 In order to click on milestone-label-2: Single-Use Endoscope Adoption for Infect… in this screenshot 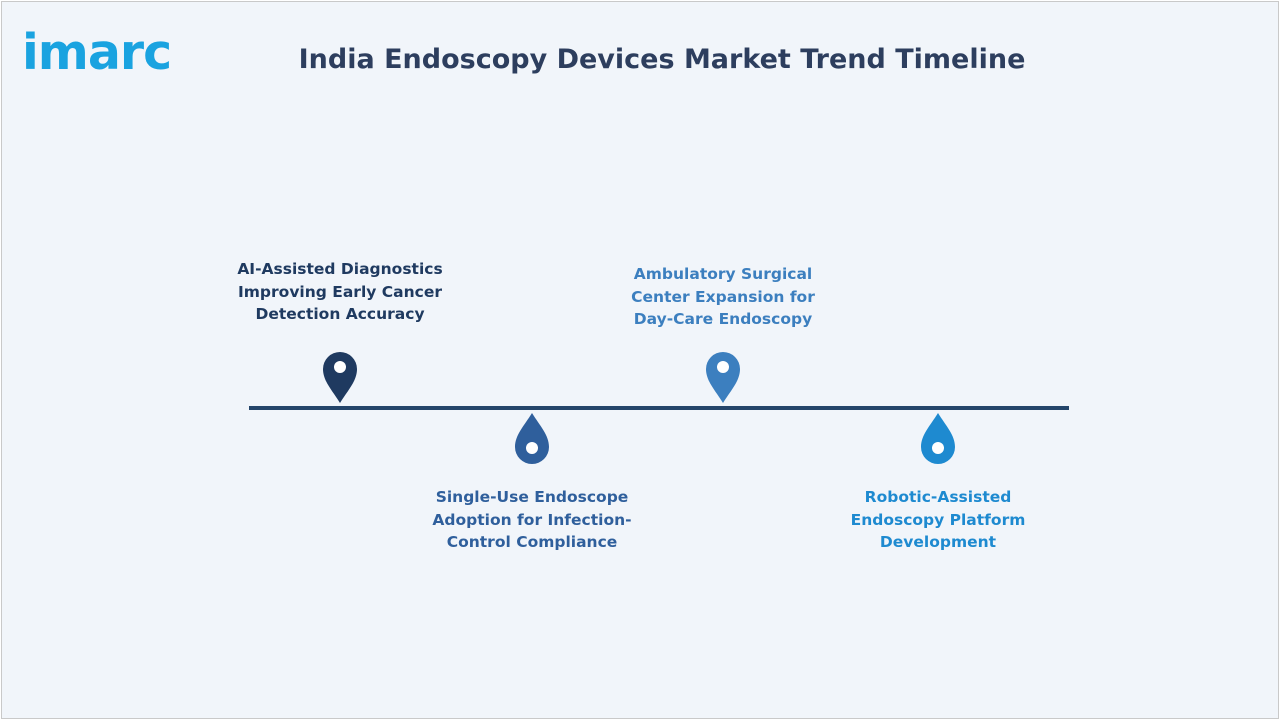, I will do `click(532, 519)`.